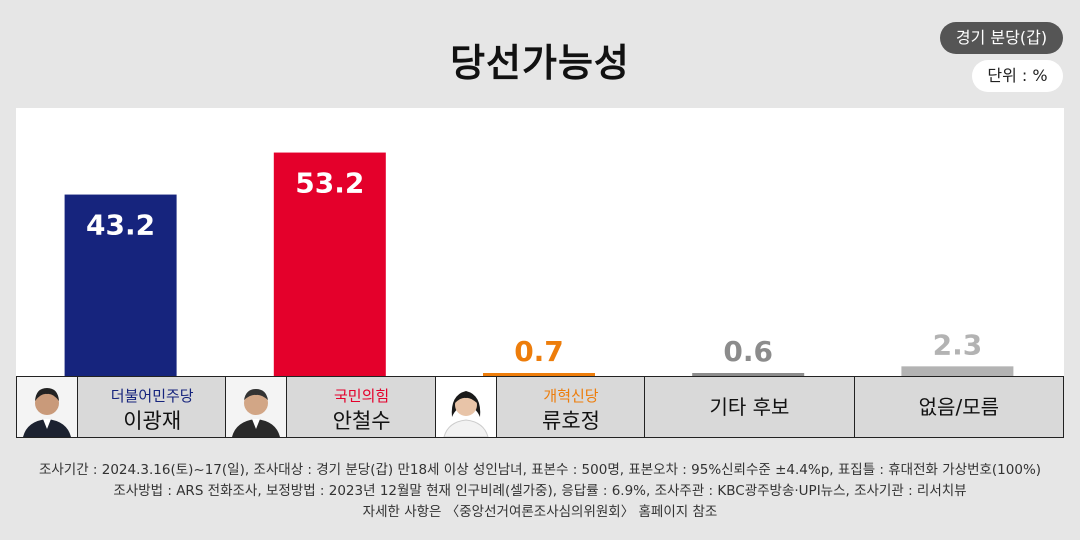 The image size is (1080, 540). Describe the element at coordinates (152, 396) in the screenshot. I see `party-label: 더불어민주당` at that location.